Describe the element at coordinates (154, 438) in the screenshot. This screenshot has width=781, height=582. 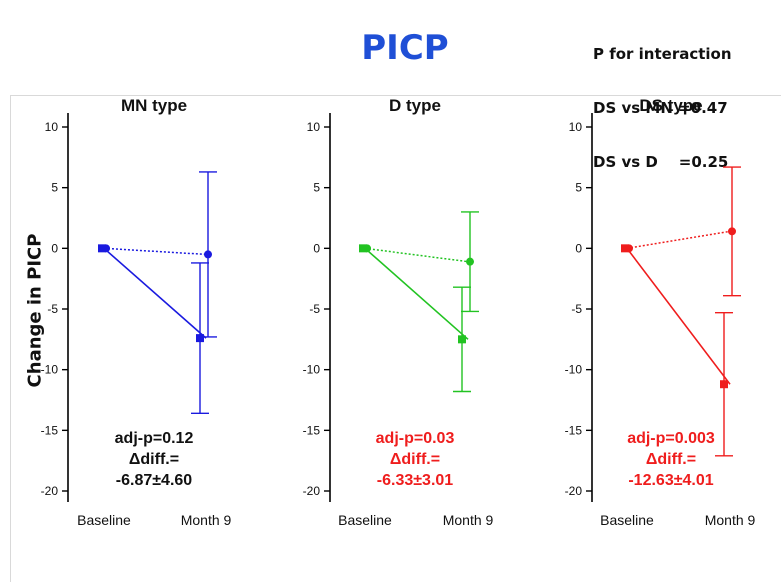
I see `stats-annotation: adj-p=0.12` at that location.